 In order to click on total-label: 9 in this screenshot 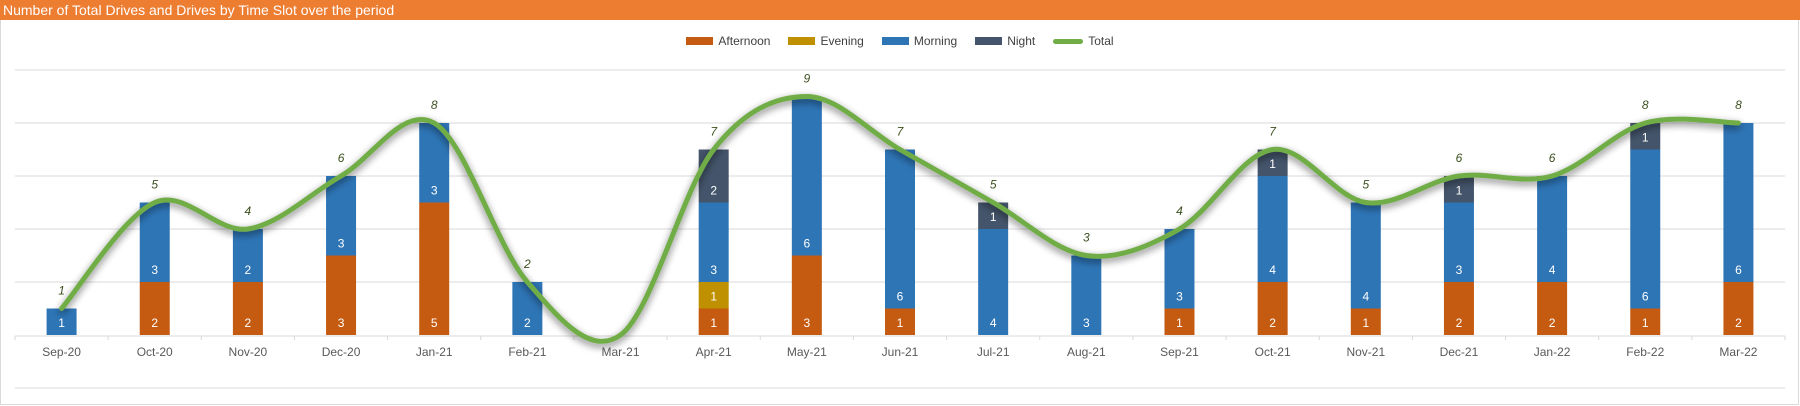, I will do `click(806, 79)`.